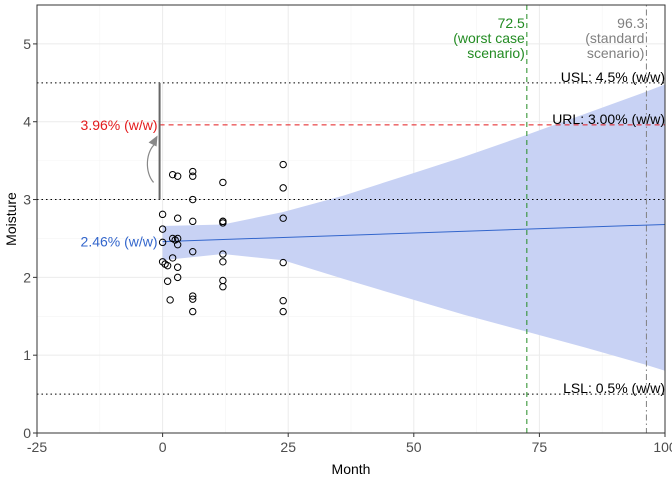 The width and height of the screenshot is (672, 480). What do you see at coordinates (616, 53) in the screenshot?
I see `reference-line-x-label-5-2: scenario)` at bounding box center [616, 53].